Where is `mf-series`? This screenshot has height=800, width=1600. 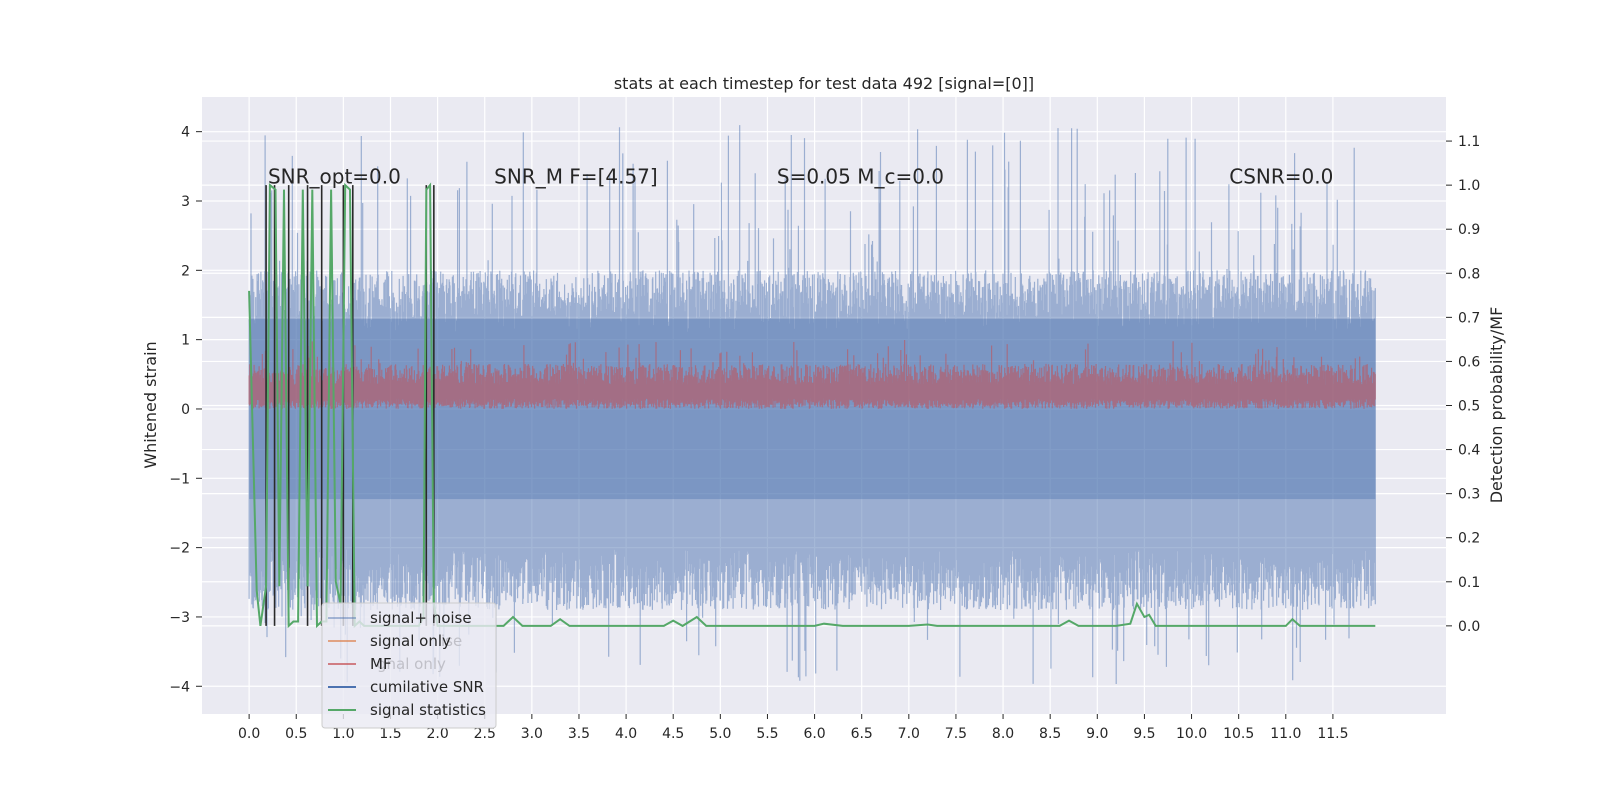 mf-series is located at coordinates (812, 374).